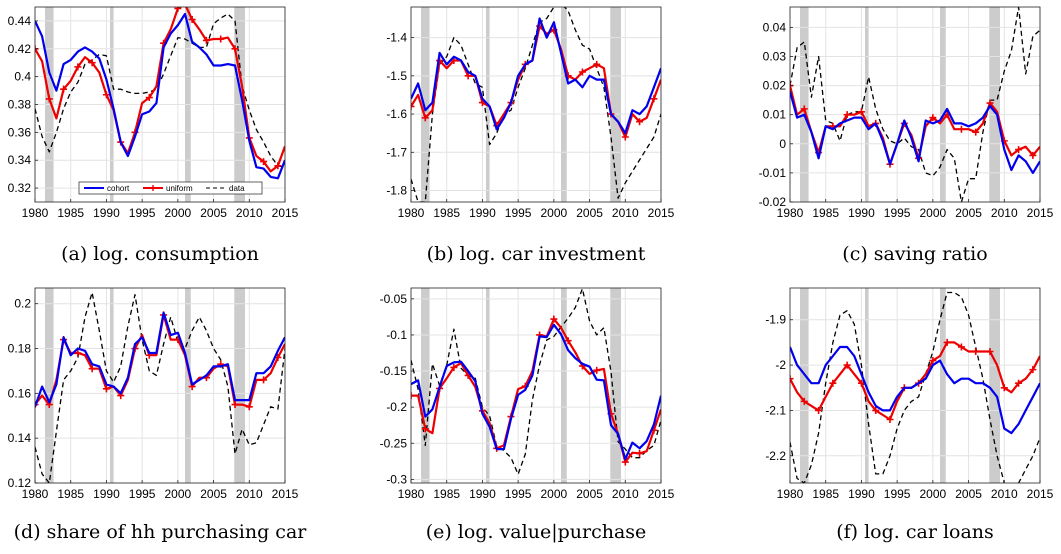 This screenshot has width=1061, height=554. Describe the element at coordinates (782, 144) in the screenshot. I see `y-tick-label: 0` at that location.